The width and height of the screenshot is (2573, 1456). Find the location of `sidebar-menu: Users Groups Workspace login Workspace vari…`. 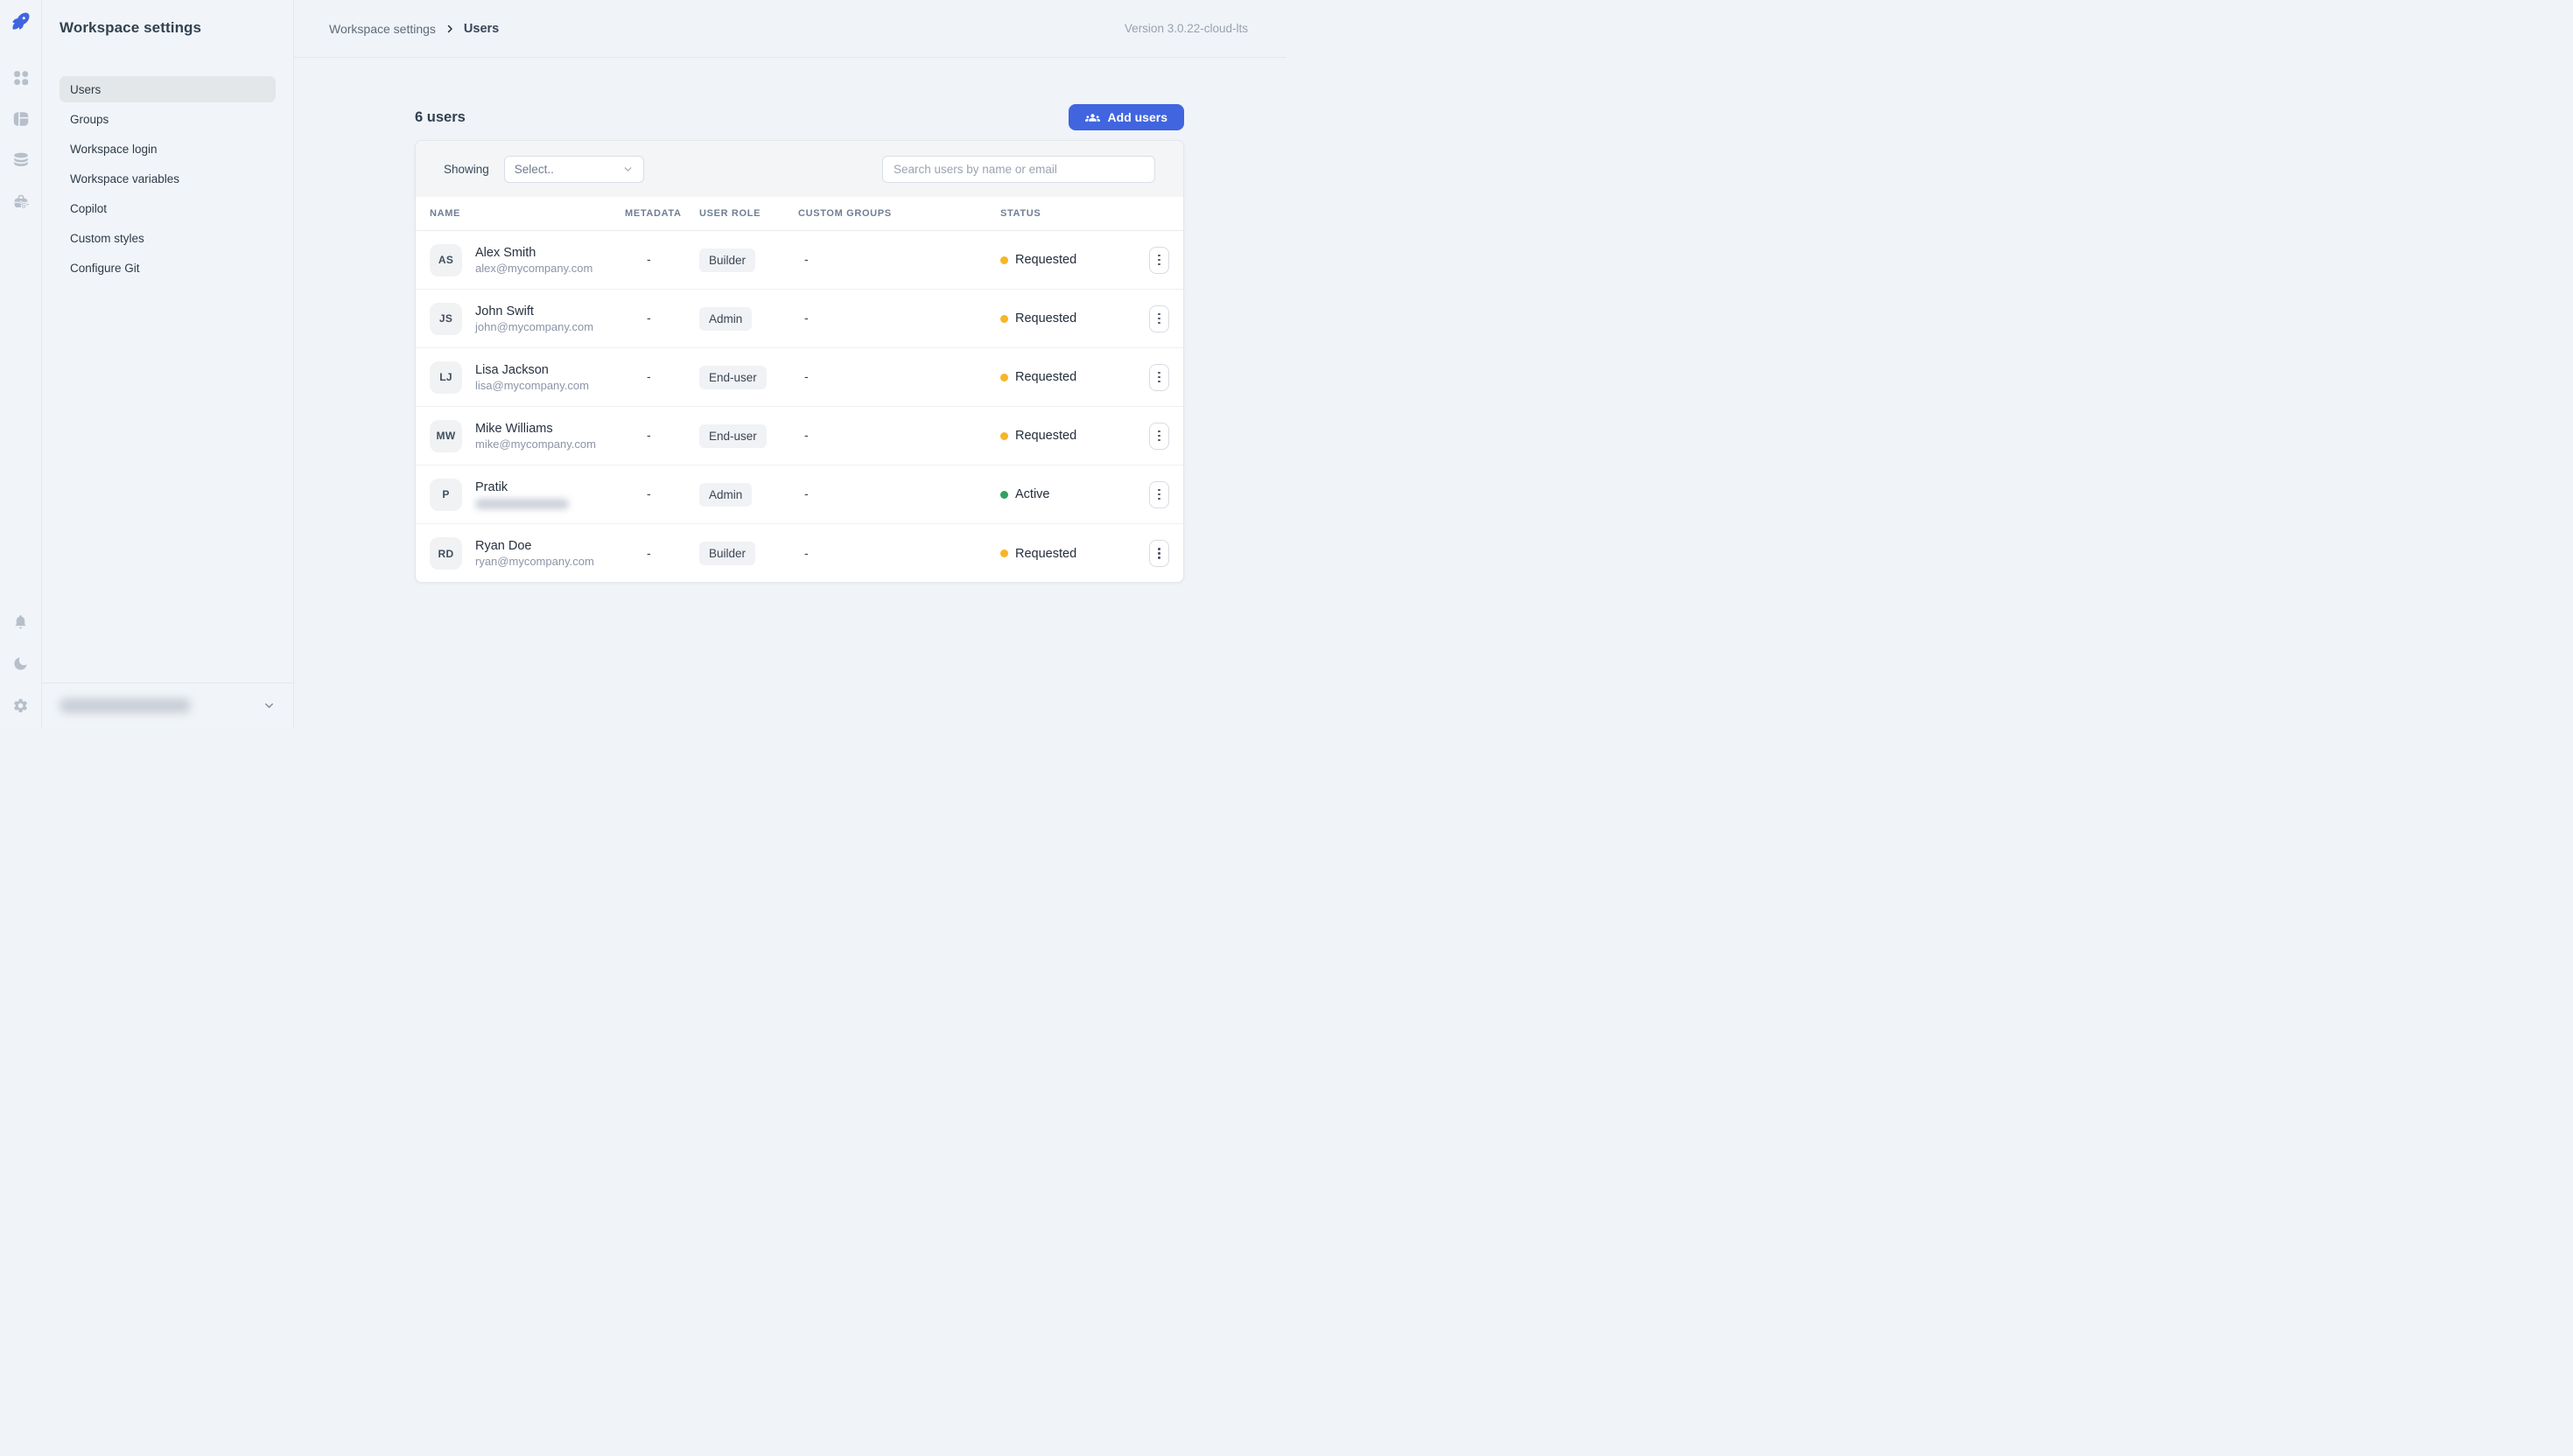

sidebar-menu: Users Groups Workspace login Workspace vari… is located at coordinates (168, 180).